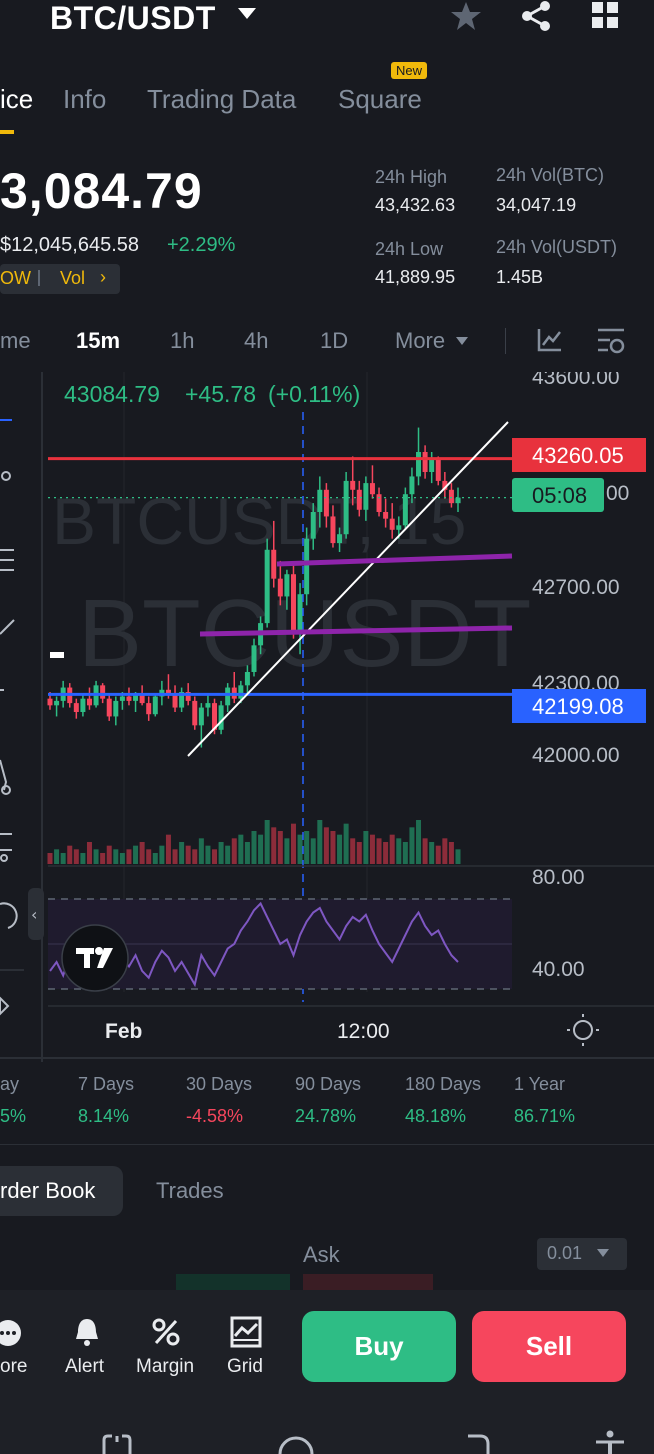  What do you see at coordinates (73, 278) in the screenshot?
I see `tag-vol: Vol` at bounding box center [73, 278].